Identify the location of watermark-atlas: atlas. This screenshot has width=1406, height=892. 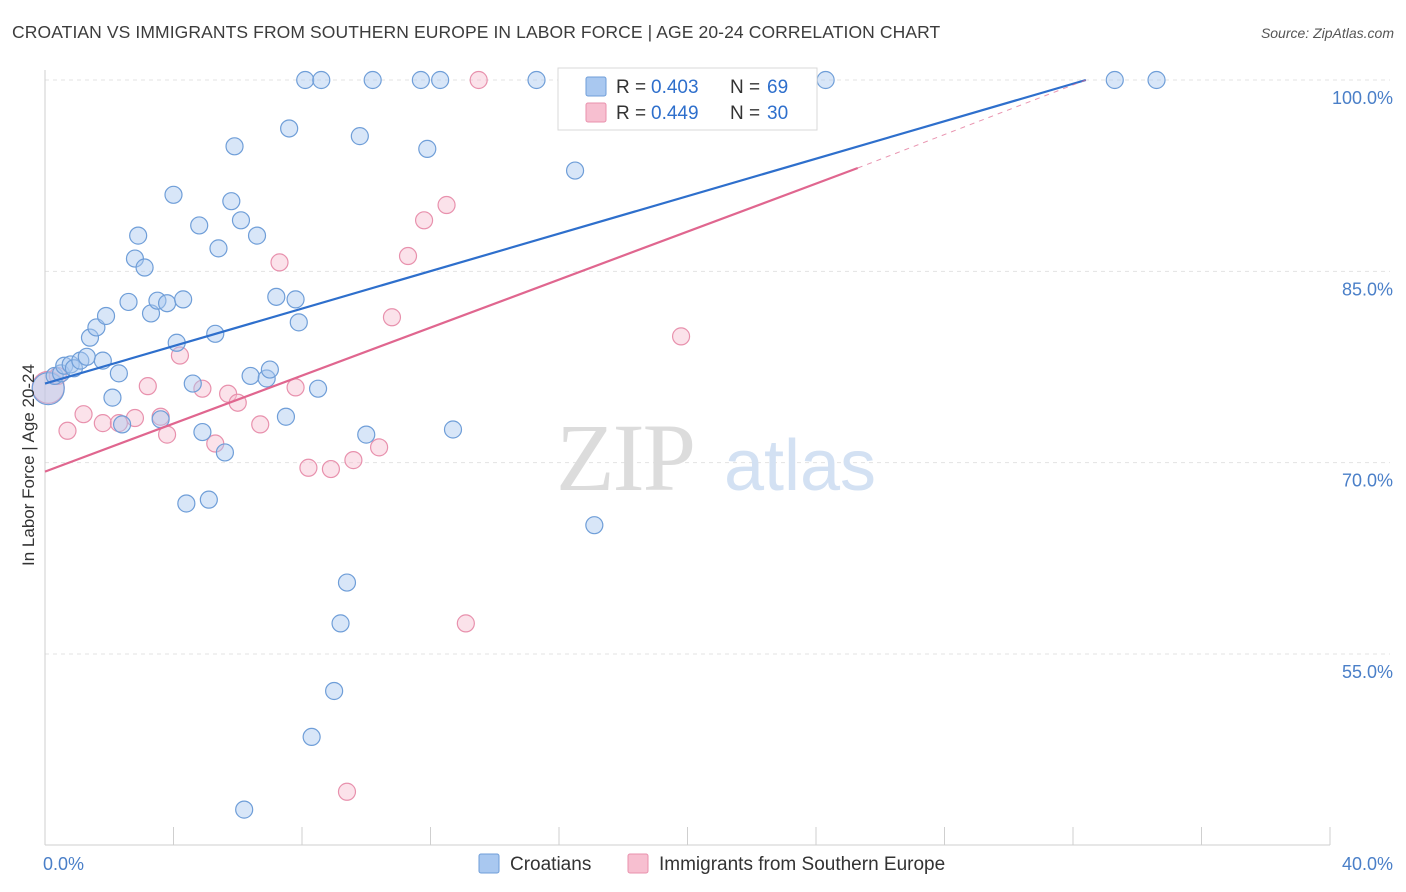
(800, 466).